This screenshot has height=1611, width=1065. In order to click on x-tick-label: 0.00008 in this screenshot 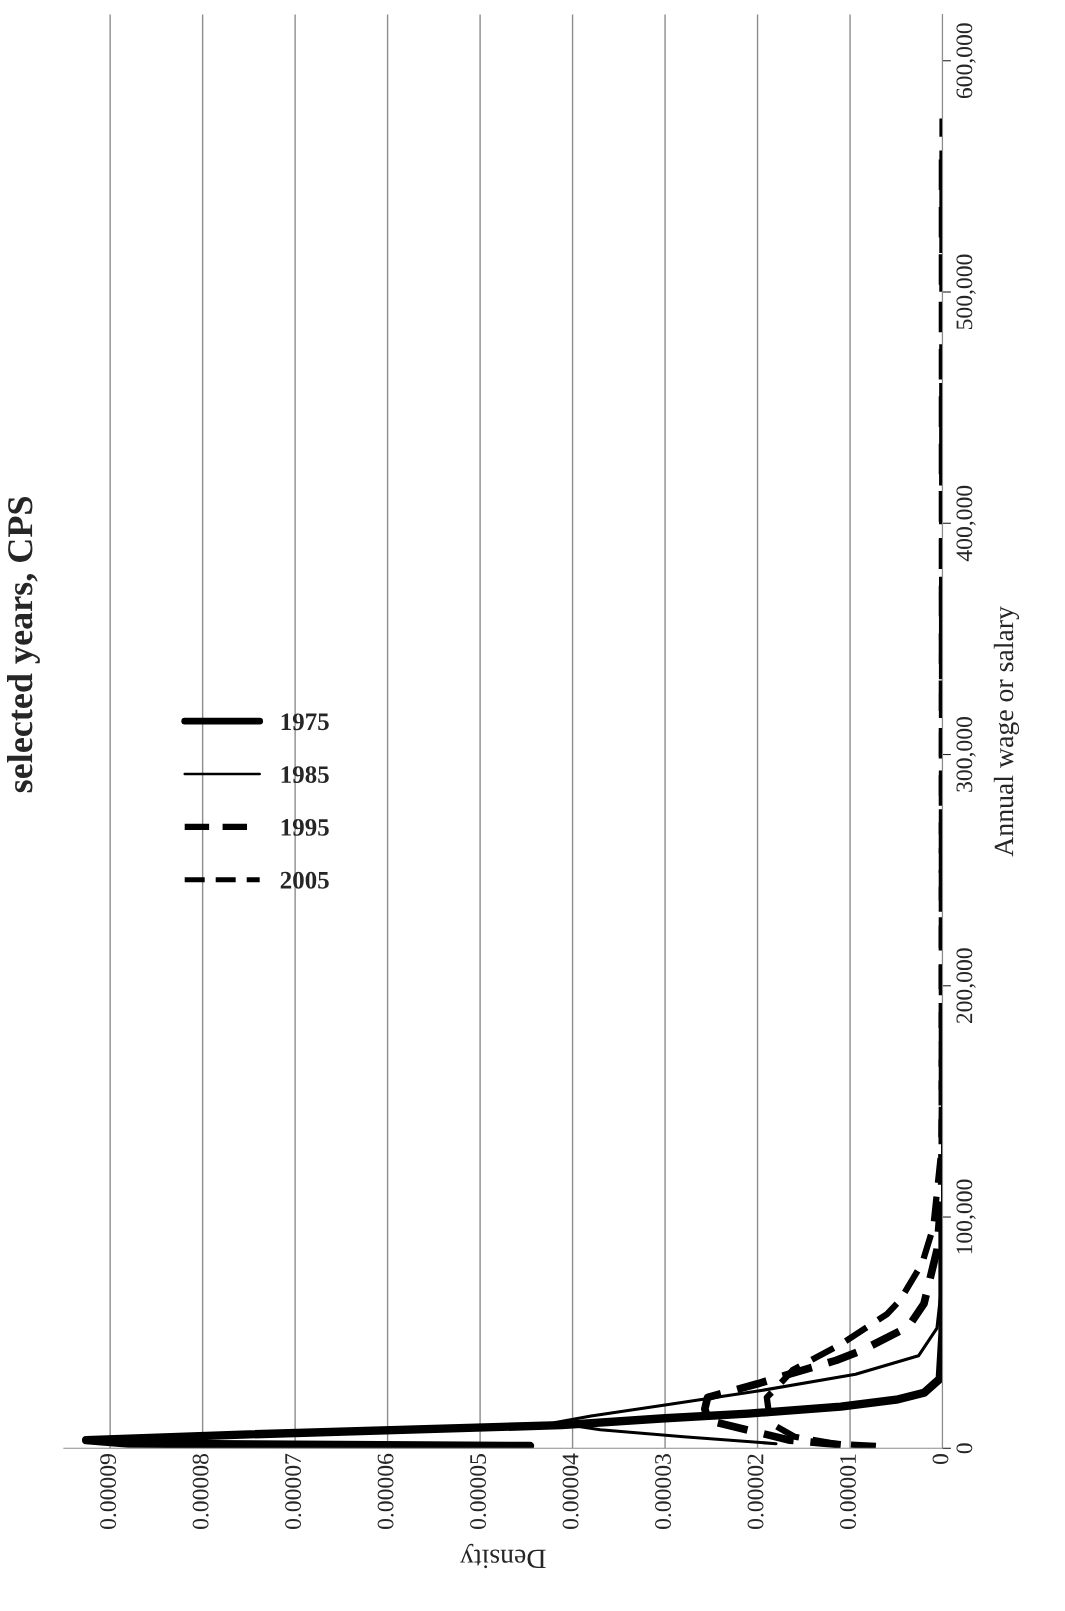, I will do `click(200, 1491)`.